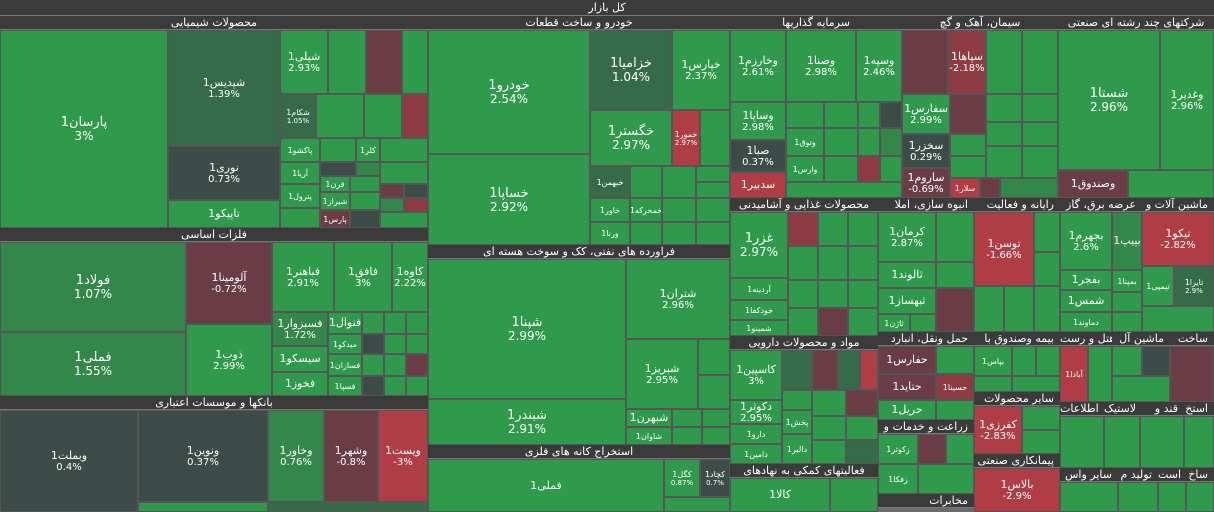 This screenshot has width=1214, height=512. Describe the element at coordinates (1178, 239) in the screenshot. I see `stock-tile: تیکو1 -2.82%` at that location.